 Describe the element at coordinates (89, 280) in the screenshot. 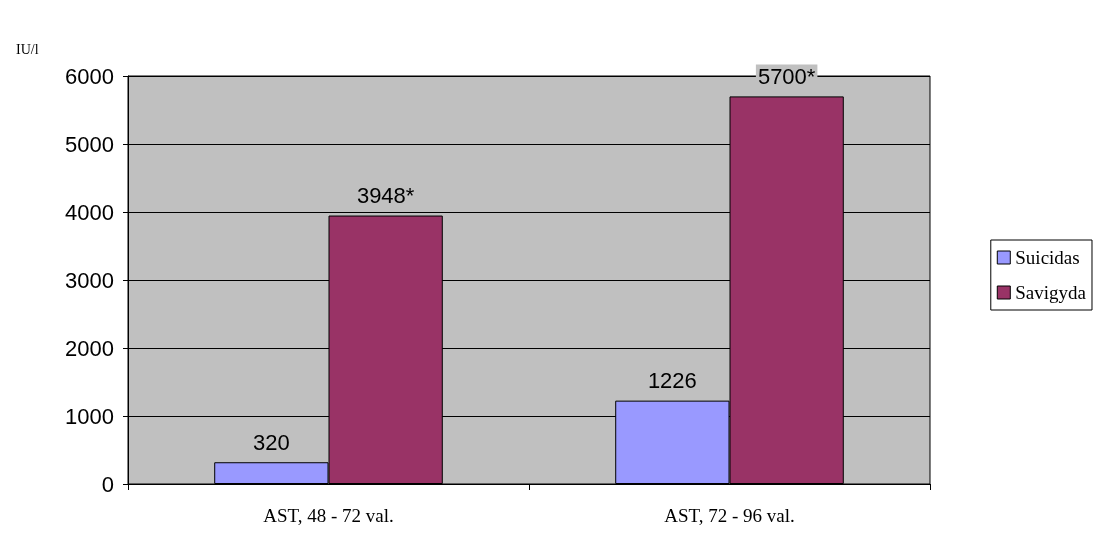

I see `y-tick-label: 3000` at that location.